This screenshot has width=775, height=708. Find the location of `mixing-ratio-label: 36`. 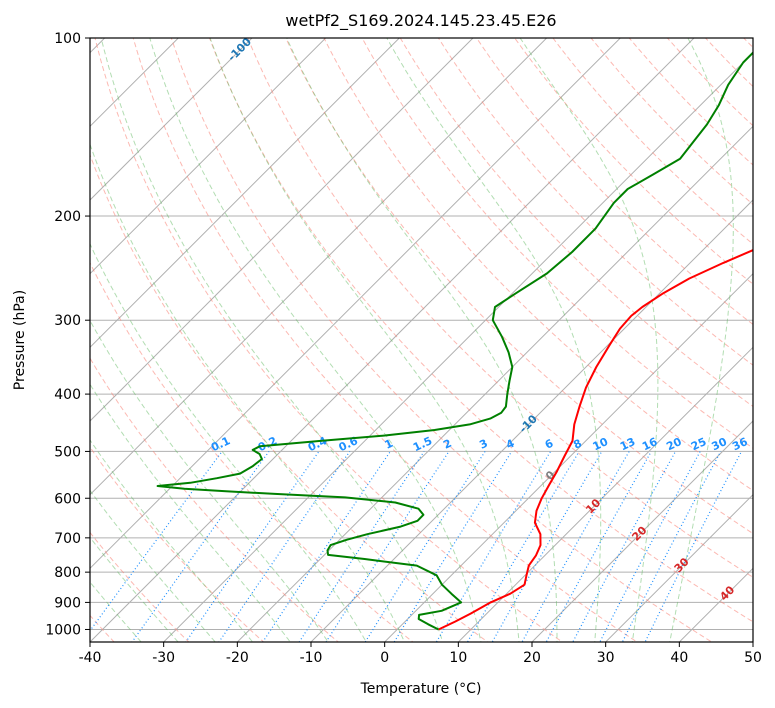

mixing-ratio-label: 36 is located at coordinates (740, 444).